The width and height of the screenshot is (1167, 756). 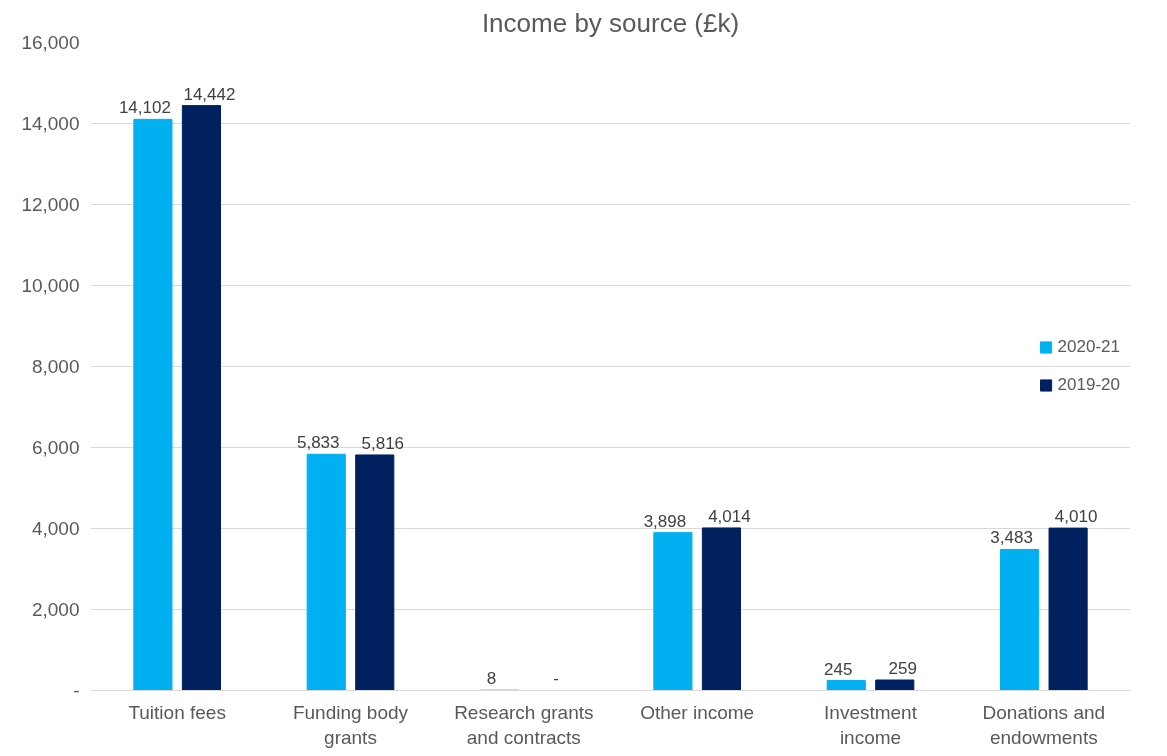 What do you see at coordinates (491, 679) in the screenshot?
I see `data-label: 8` at bounding box center [491, 679].